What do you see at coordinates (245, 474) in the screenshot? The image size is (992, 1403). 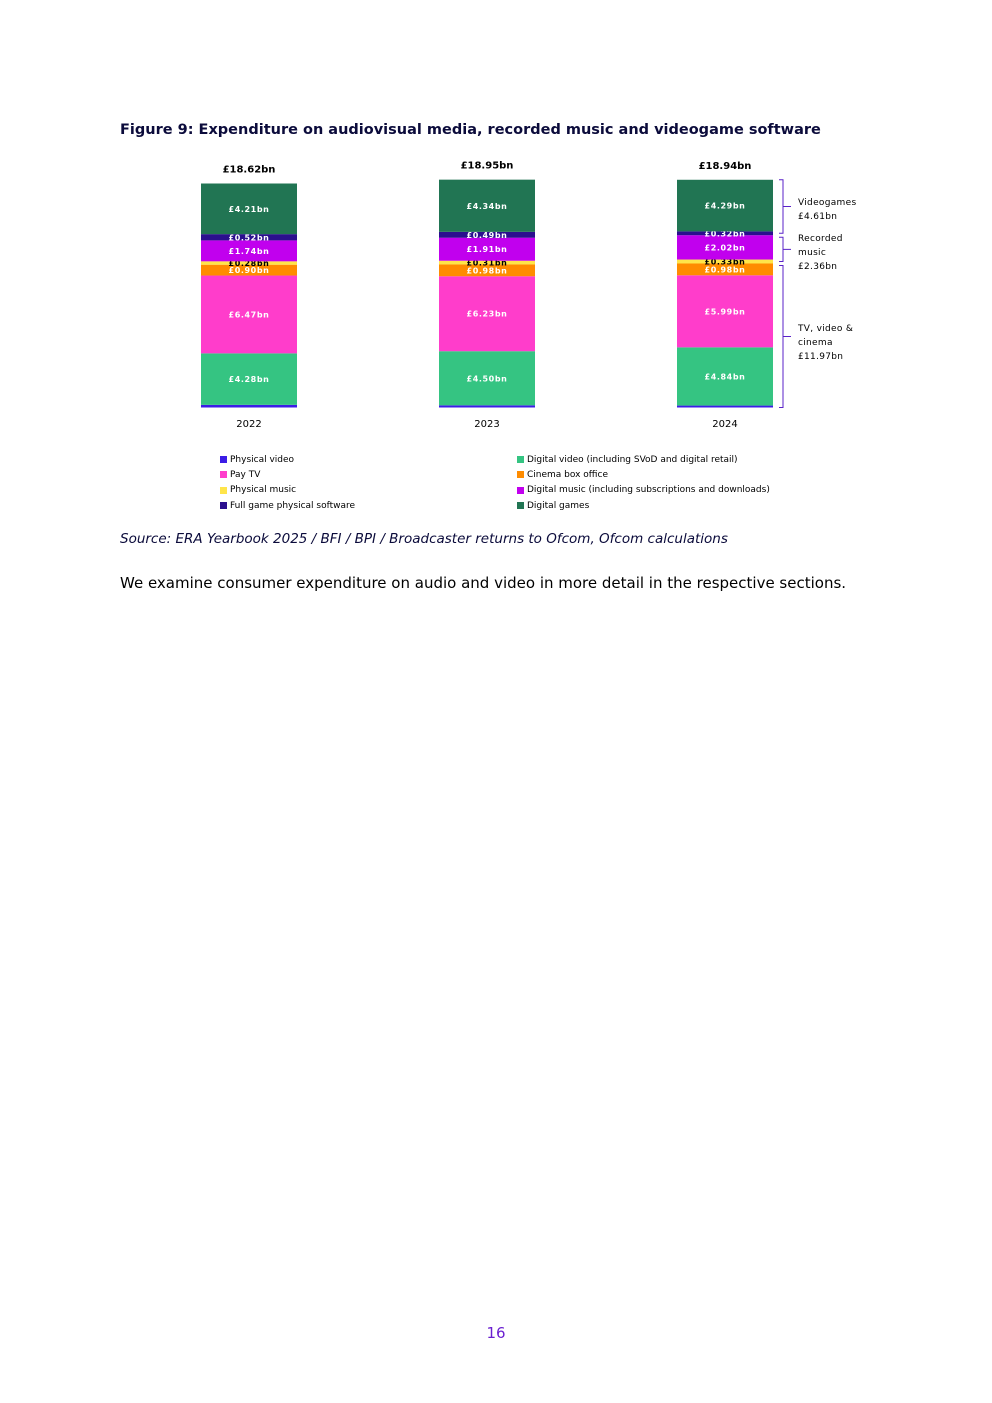 I see `legend-label: Pay TV` at bounding box center [245, 474].